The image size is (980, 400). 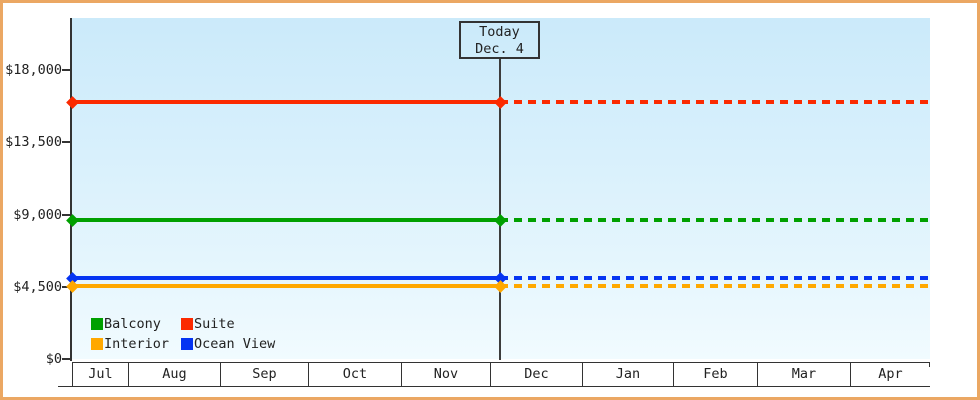 I want to click on series-line-ocean-view-projection, so click(x=715, y=278).